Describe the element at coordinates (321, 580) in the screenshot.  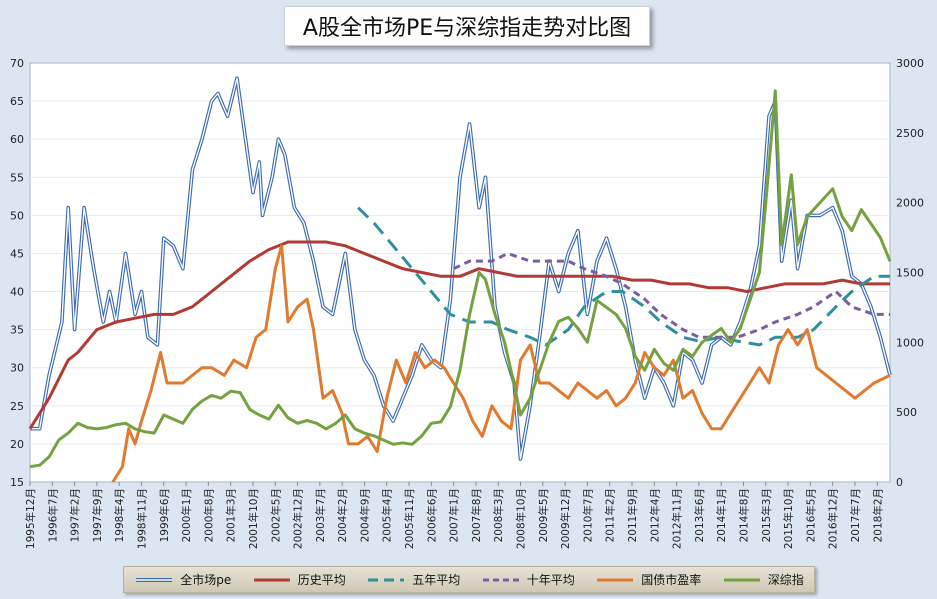
I see `legend-label-hist: 历史平均` at that location.